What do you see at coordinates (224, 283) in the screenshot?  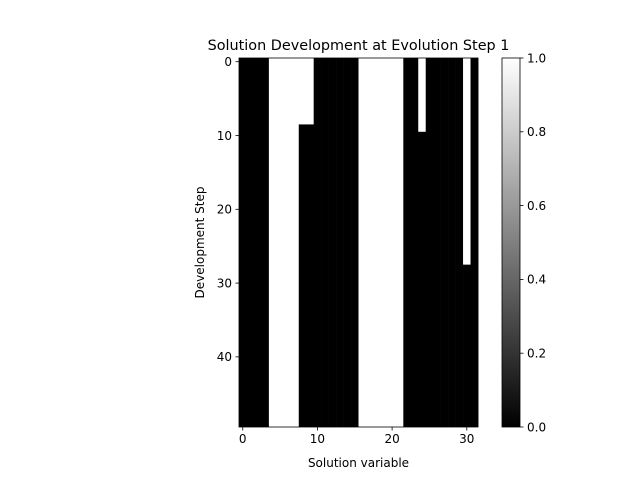 I see `y-tick-label: 30` at bounding box center [224, 283].